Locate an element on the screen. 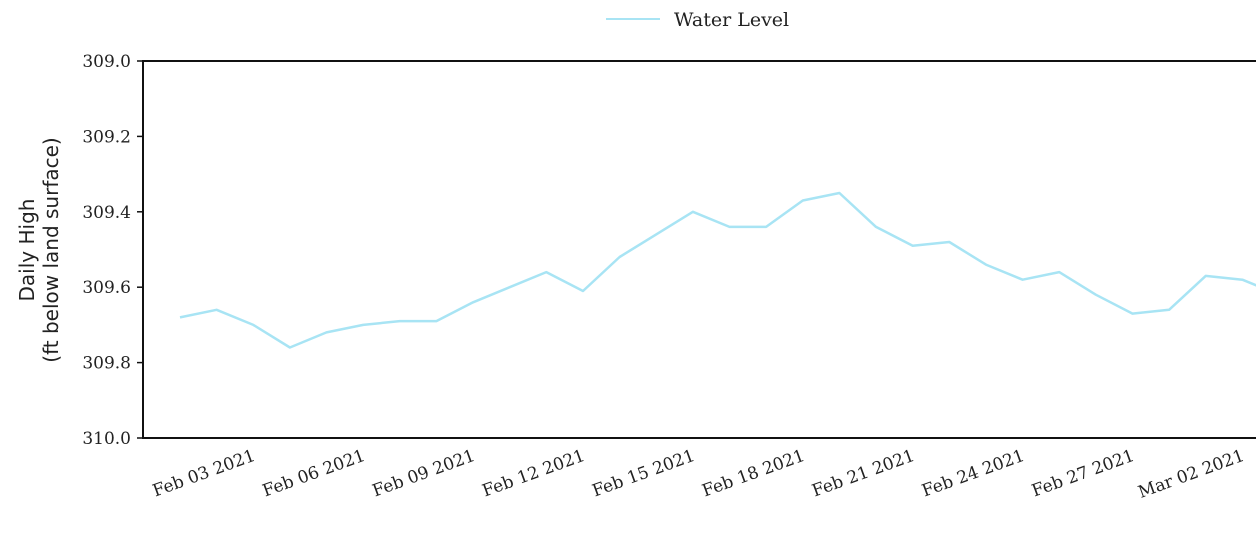 This screenshot has width=1256, height=533. x-tick-label: Feb 09 2021 is located at coordinates (424, 474).